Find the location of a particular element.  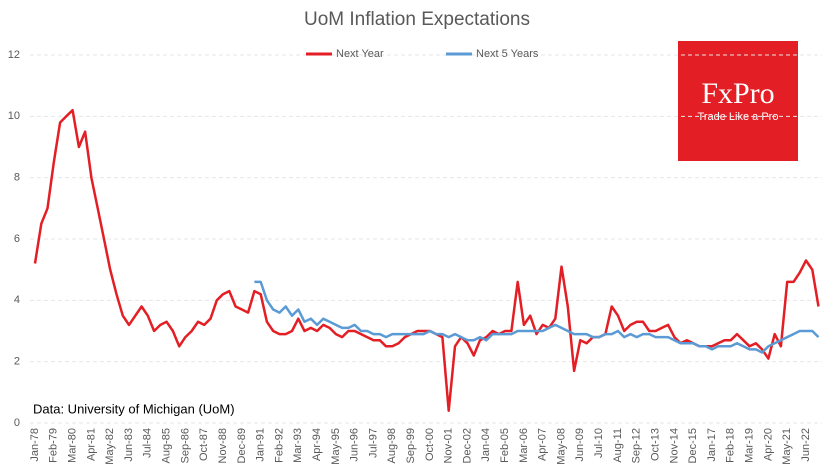

x-tick-label: Apr-94 is located at coordinates (317, 444).